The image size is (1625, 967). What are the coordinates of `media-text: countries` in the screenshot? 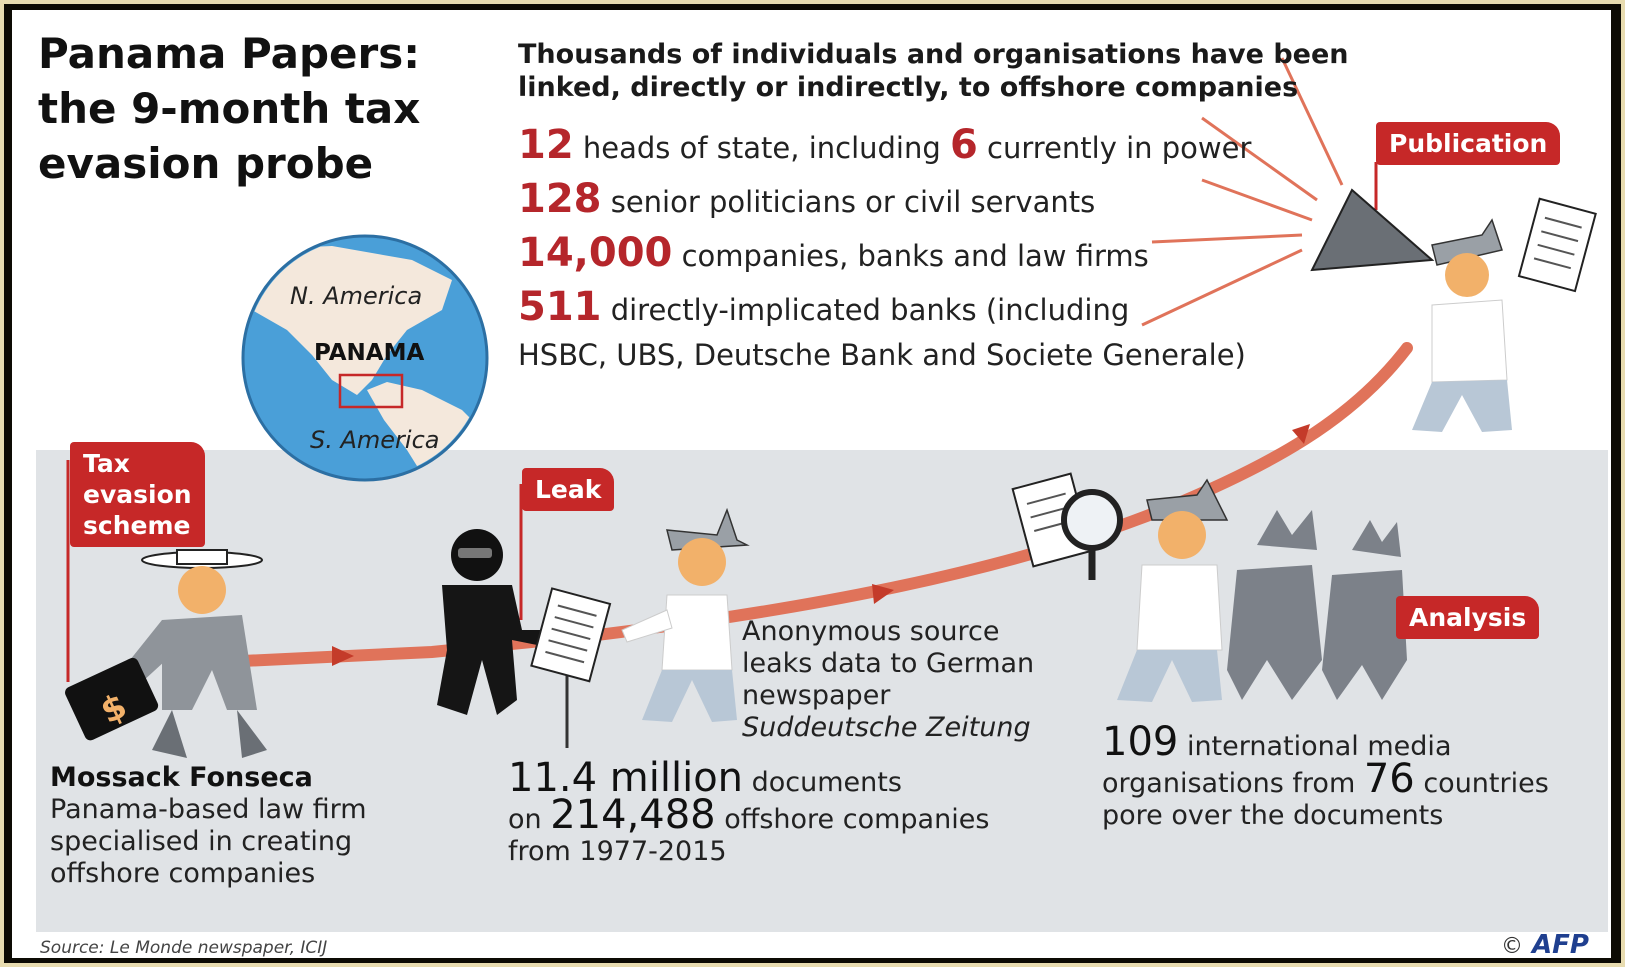 It's located at (1481, 783).